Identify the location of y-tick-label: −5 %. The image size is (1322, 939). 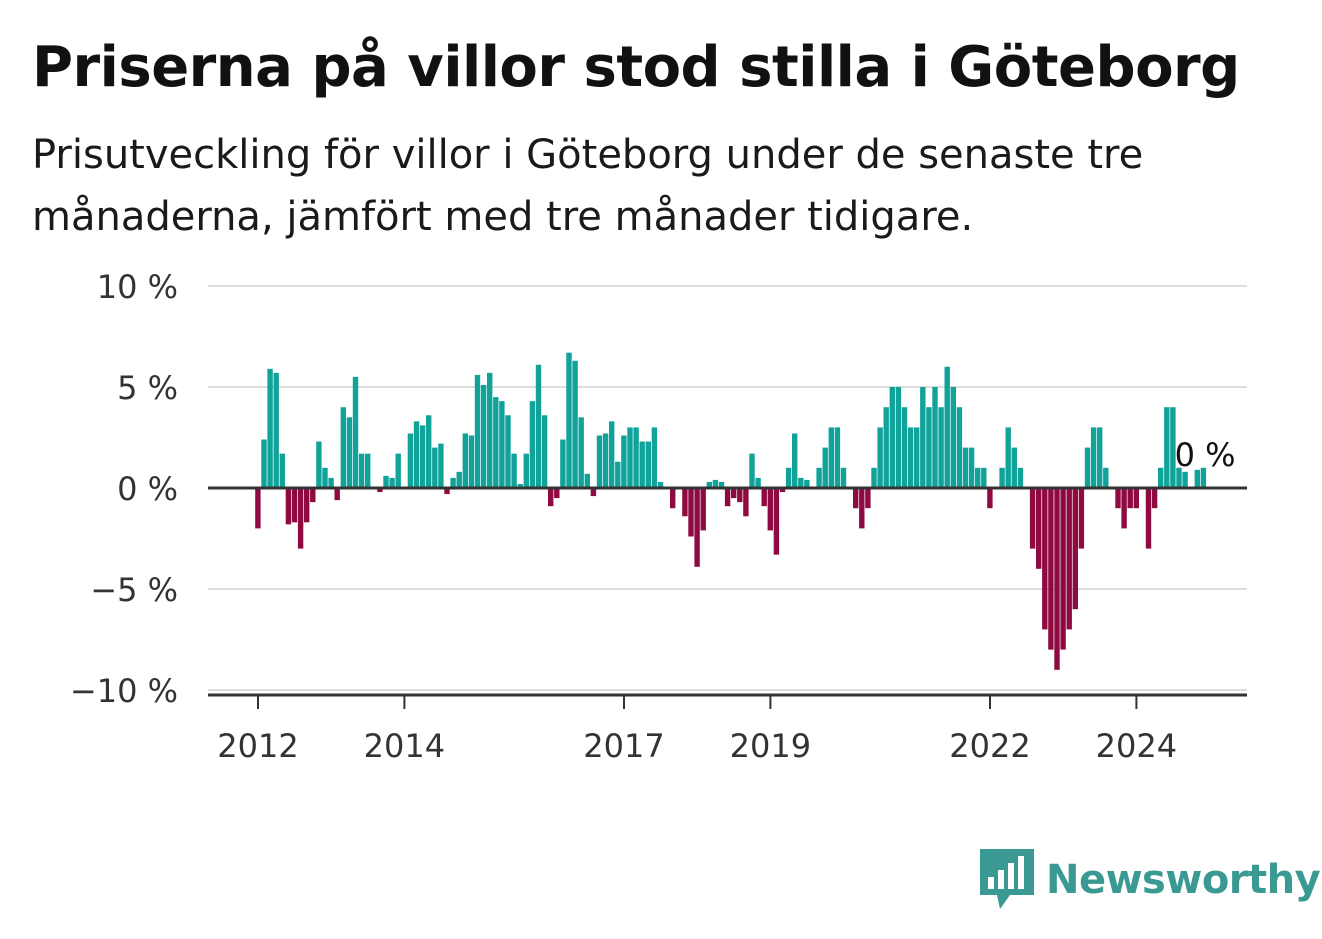
(134, 590).